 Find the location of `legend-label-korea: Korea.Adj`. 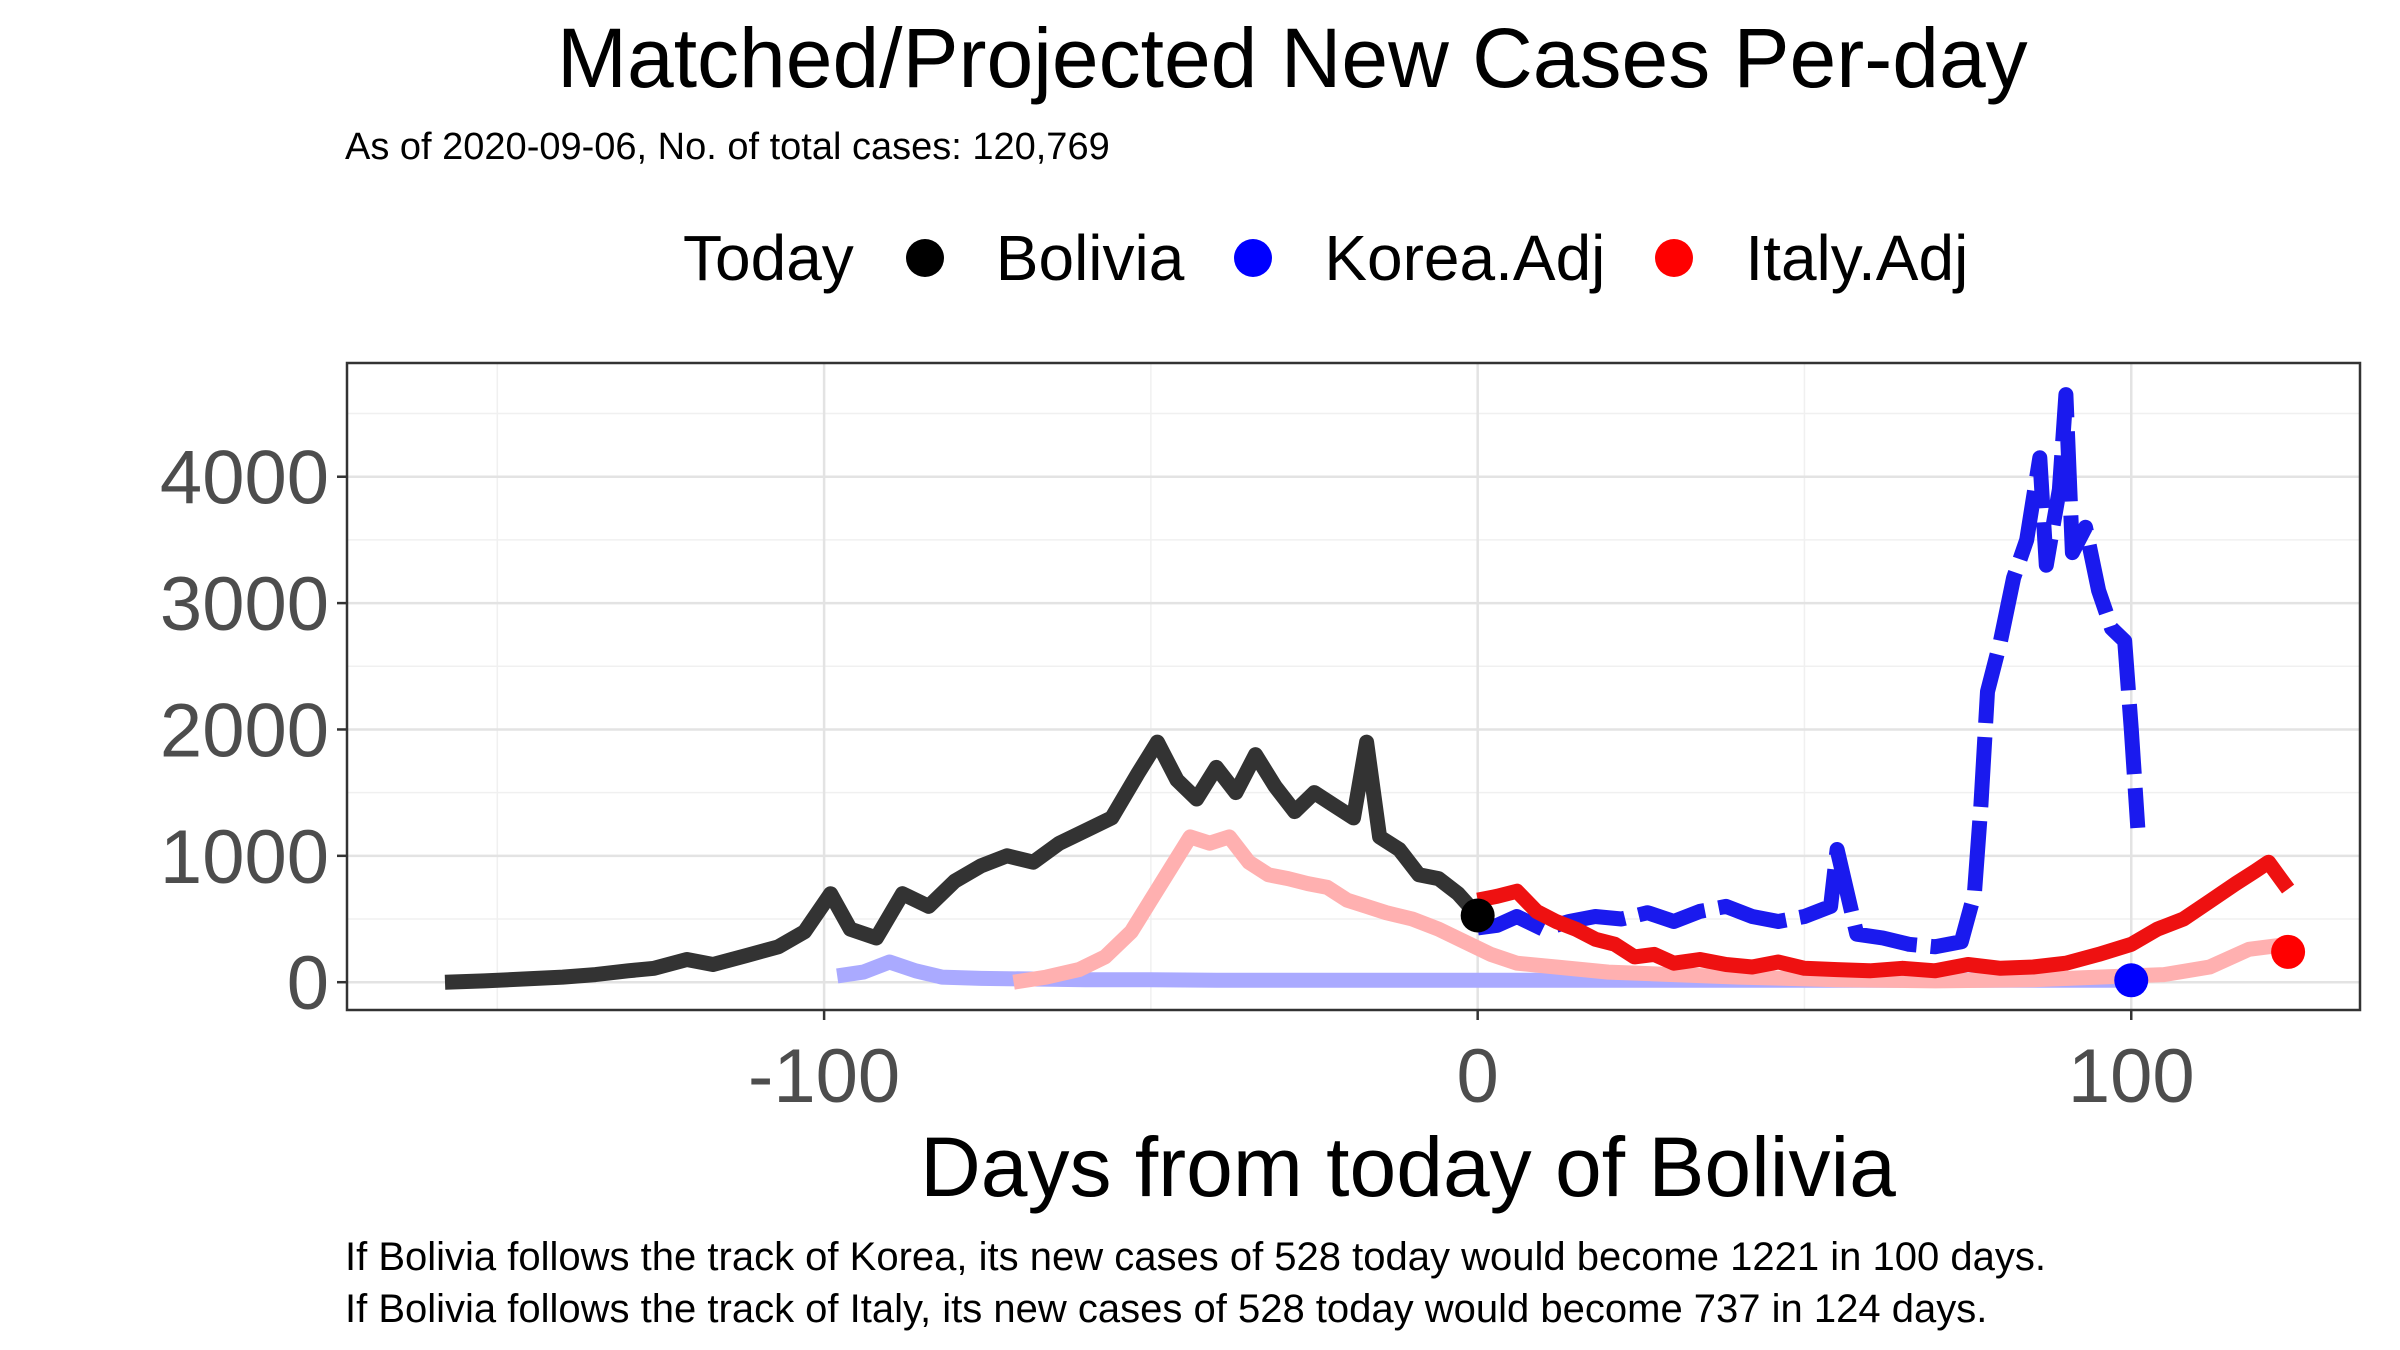

legend-label-korea: Korea.Adj is located at coordinates (1465, 258).